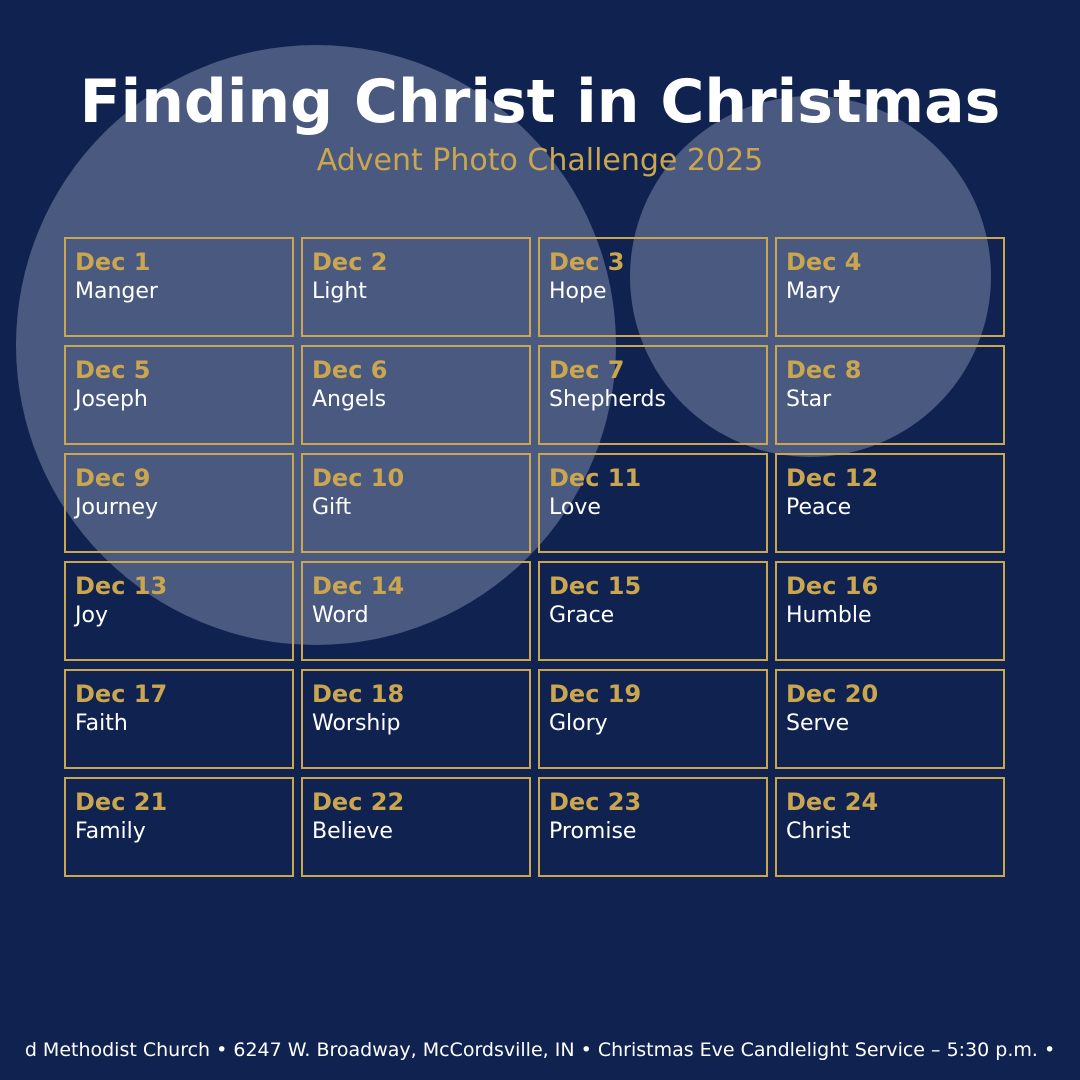  I want to click on cell-date: Dec 22, so click(358, 802).